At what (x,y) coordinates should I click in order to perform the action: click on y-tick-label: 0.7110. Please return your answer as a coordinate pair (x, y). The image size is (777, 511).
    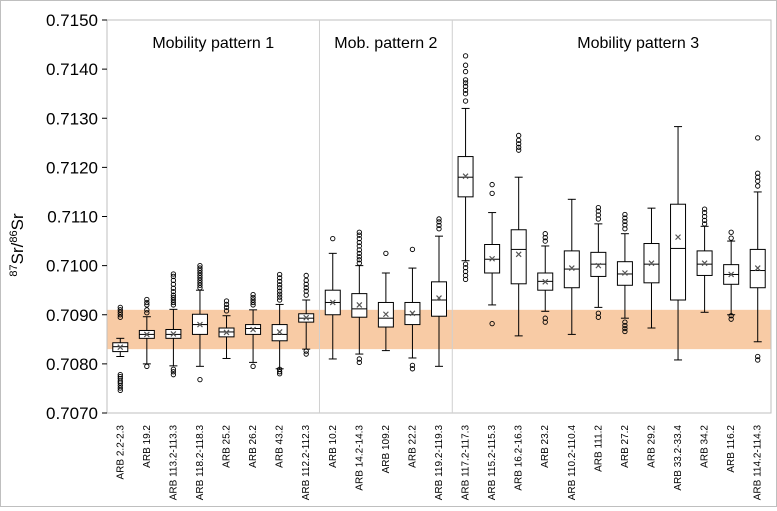
    Looking at the image, I should click on (72, 217).